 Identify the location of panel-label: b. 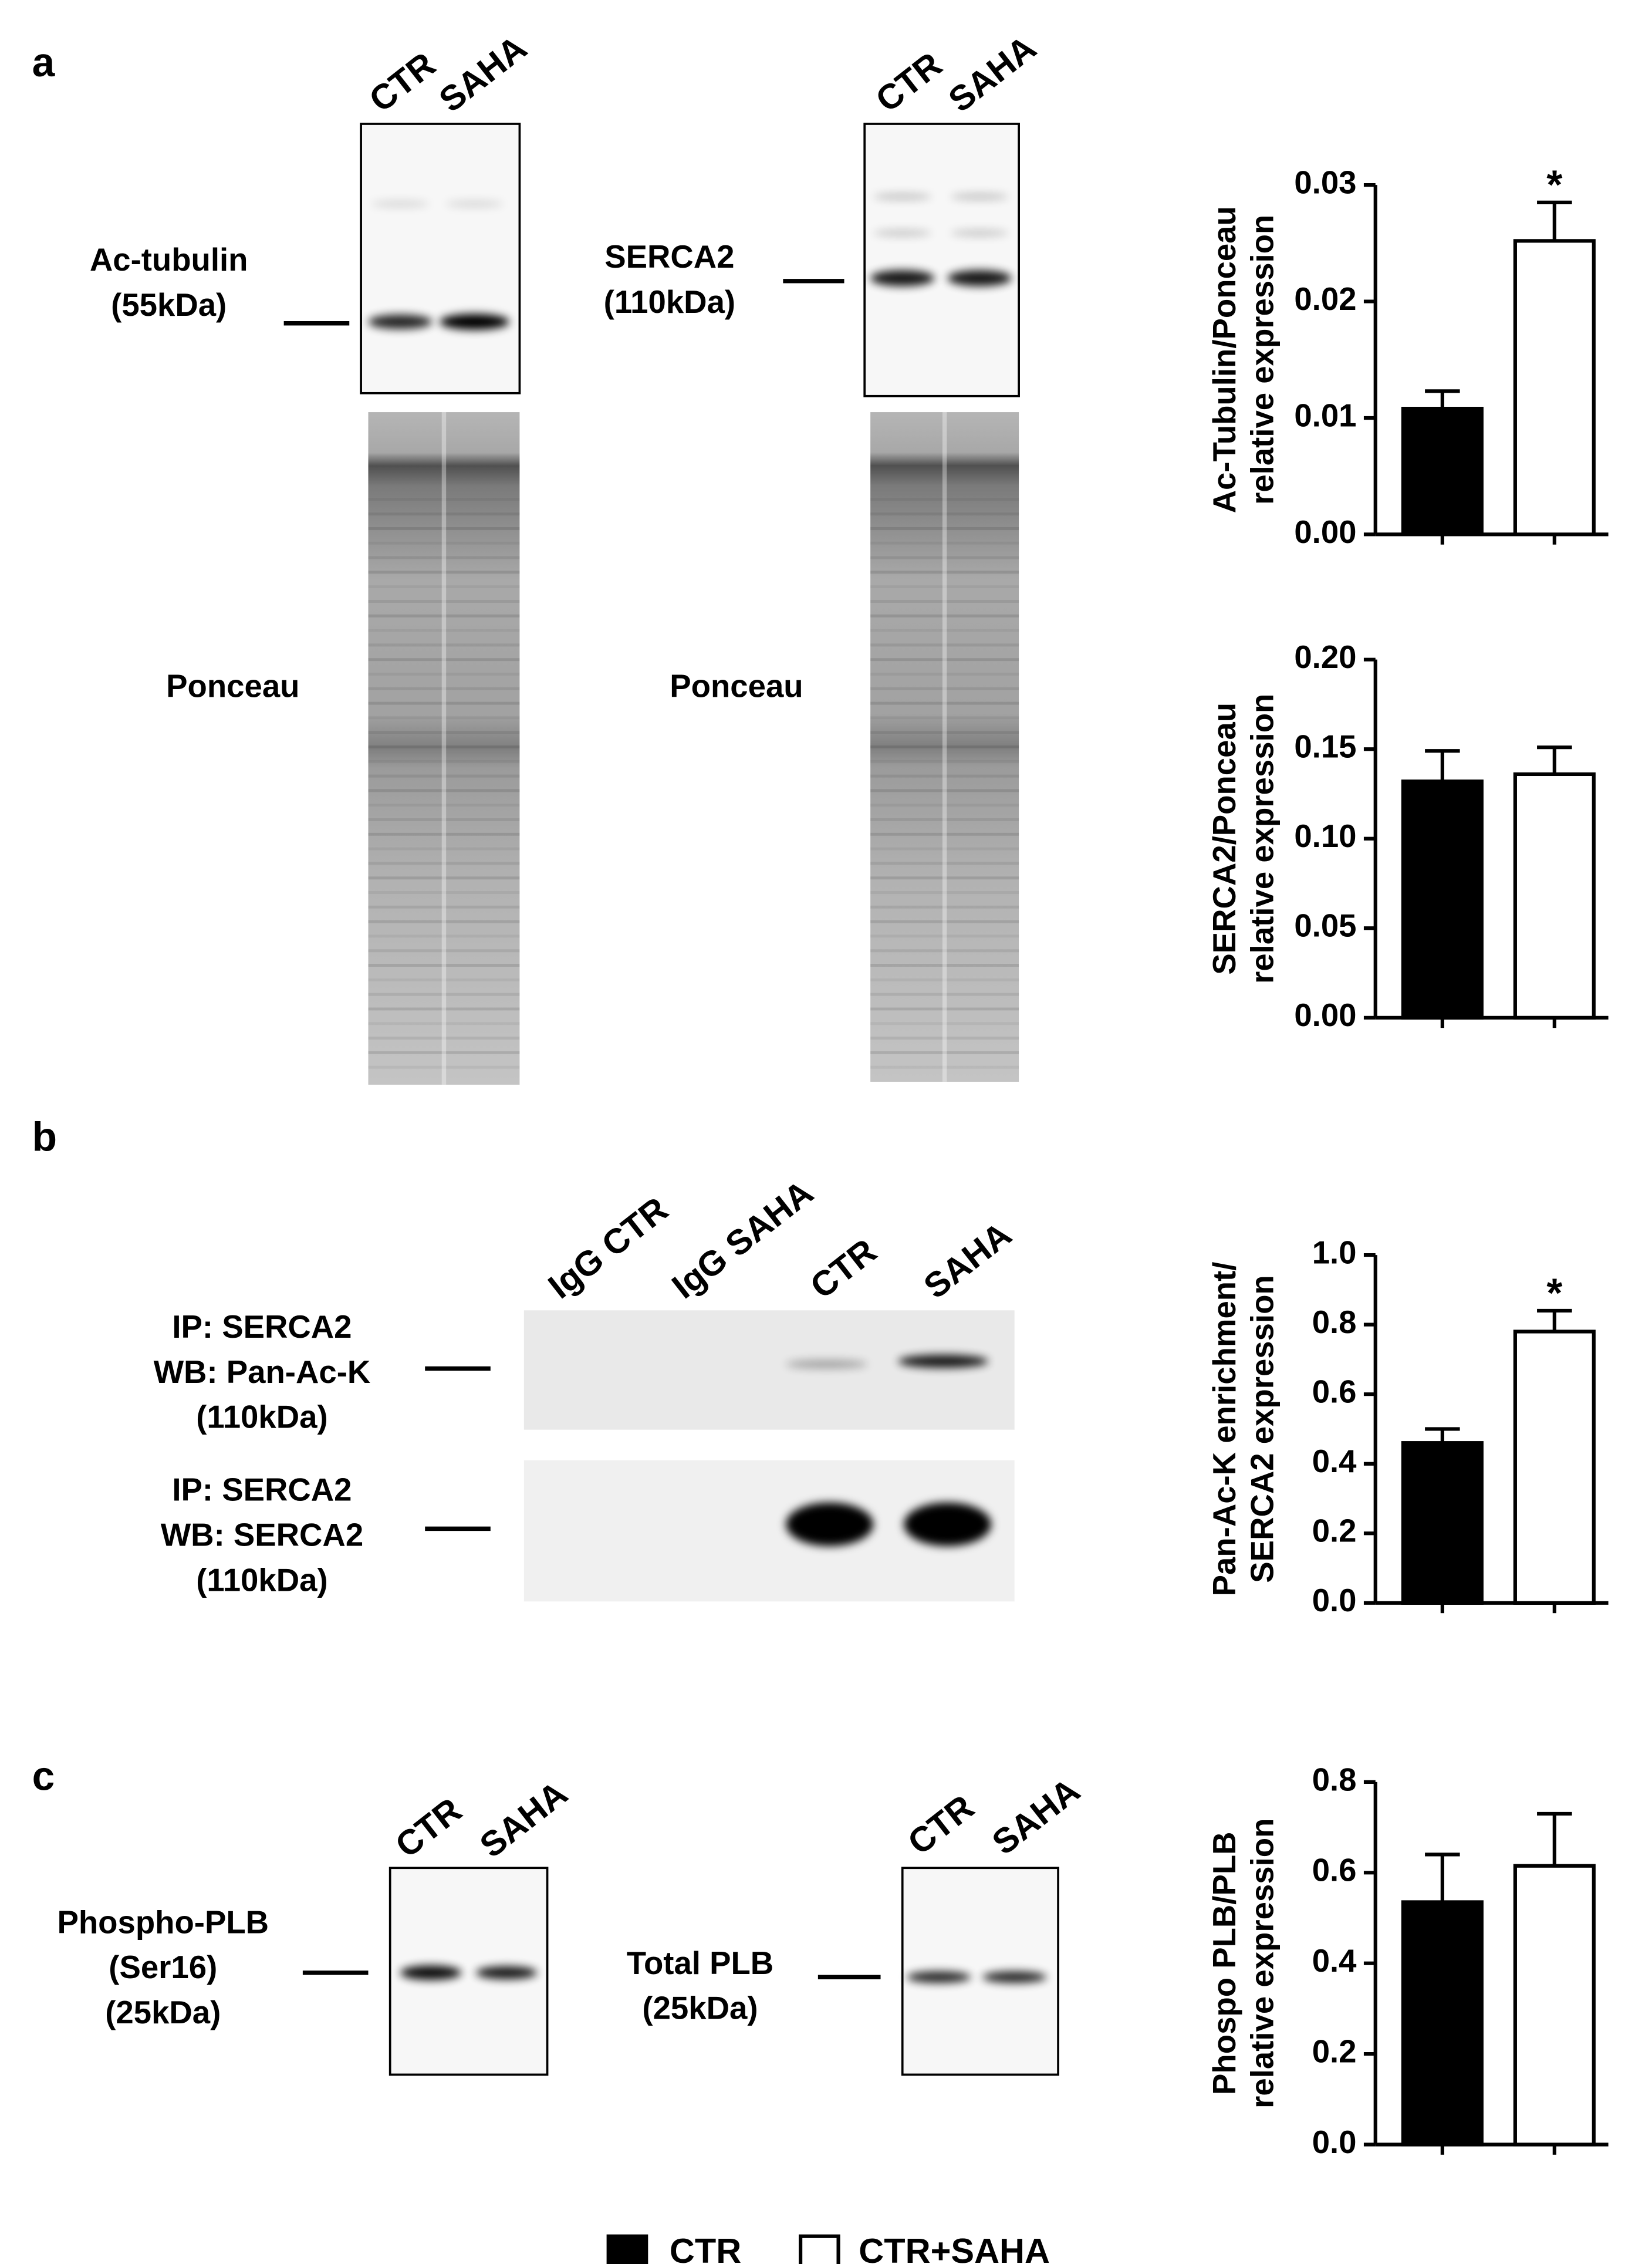
(44, 1136).